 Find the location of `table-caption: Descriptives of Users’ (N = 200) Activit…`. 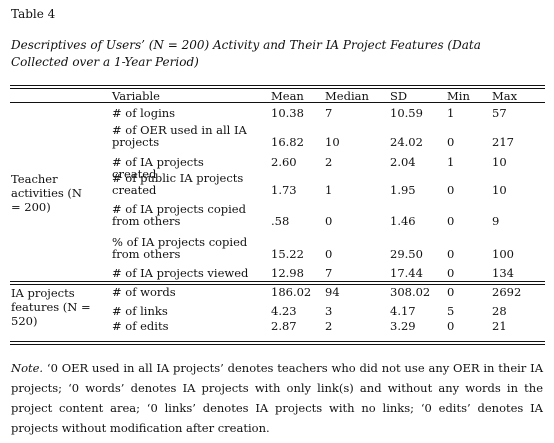

table-caption: Descriptives of Users’ (N = 200) Activit… is located at coordinates (246, 53).